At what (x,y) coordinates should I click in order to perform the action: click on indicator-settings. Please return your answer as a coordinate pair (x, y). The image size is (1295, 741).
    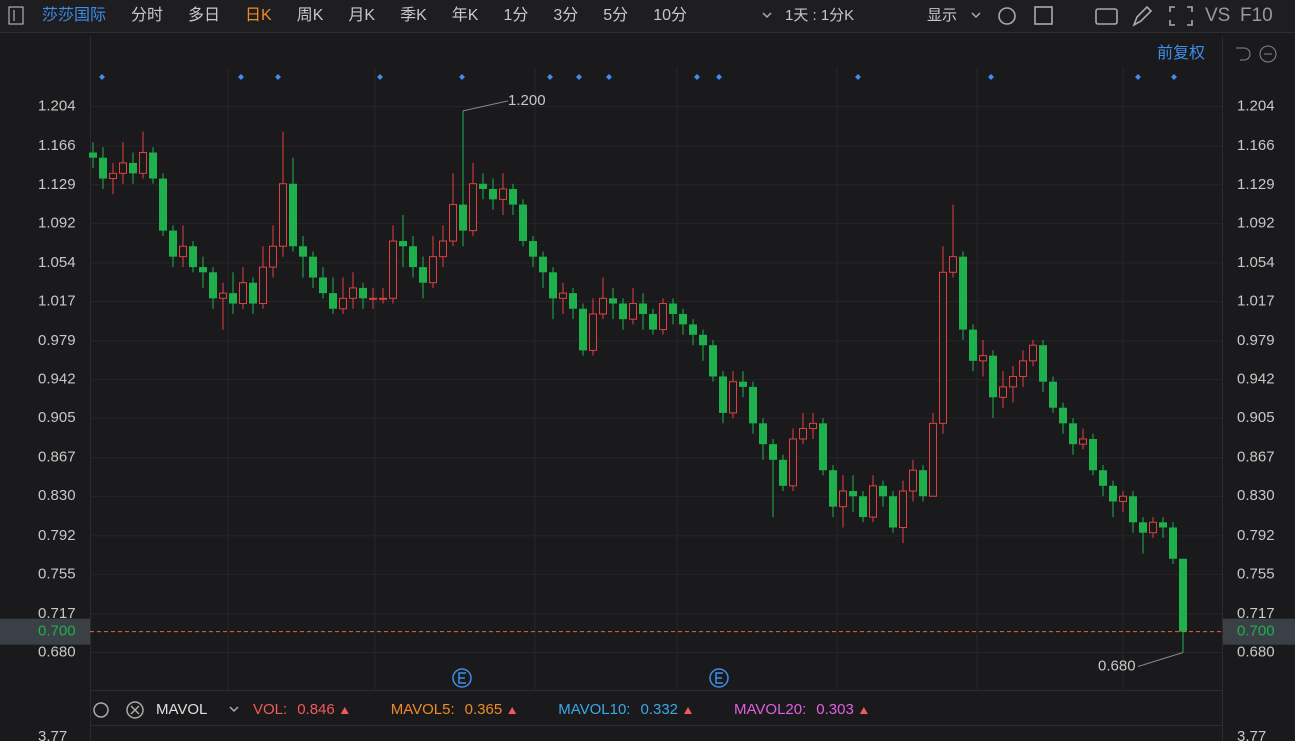
    Looking at the image, I should click on (101, 710).